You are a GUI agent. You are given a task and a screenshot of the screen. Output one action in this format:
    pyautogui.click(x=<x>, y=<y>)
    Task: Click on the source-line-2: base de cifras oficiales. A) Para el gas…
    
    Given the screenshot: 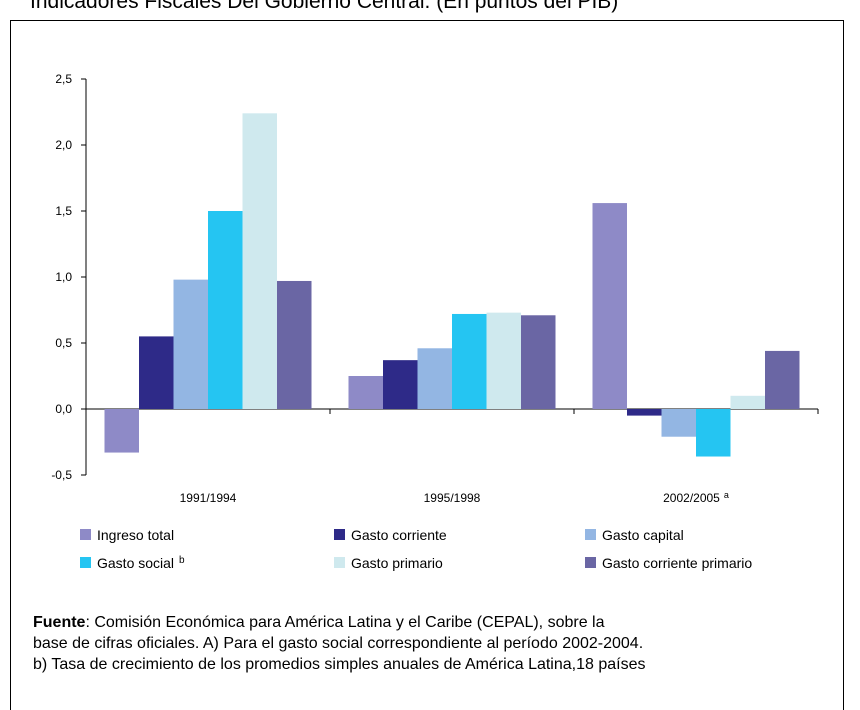 What is the action you would take?
    pyautogui.click(x=338, y=643)
    